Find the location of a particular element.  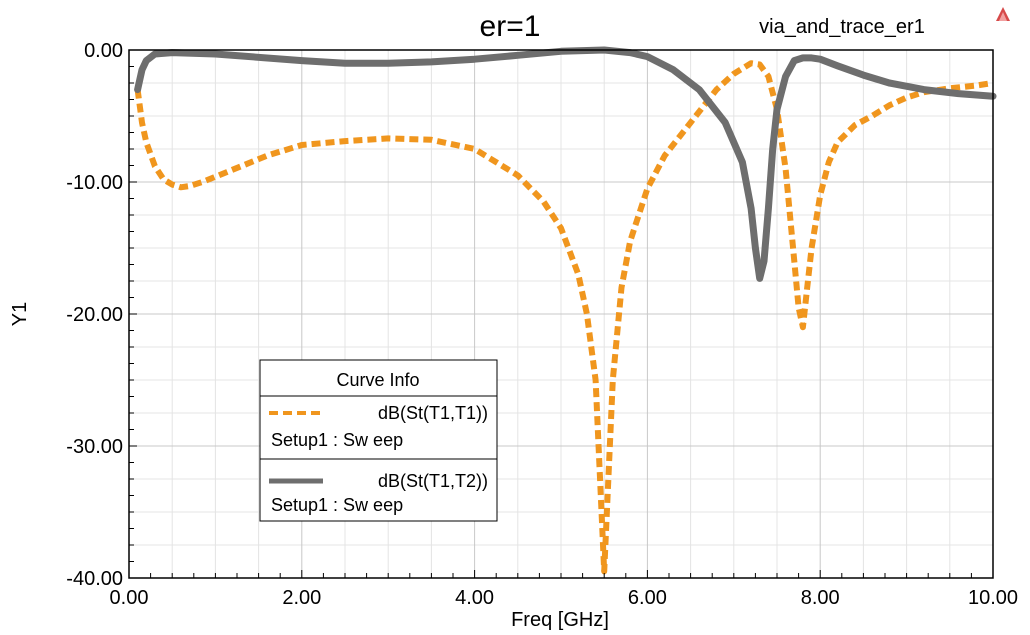

x-tick-labels: 0.00 2.00 4.00 6.00 8.00 10.00 is located at coordinates (564, 598).